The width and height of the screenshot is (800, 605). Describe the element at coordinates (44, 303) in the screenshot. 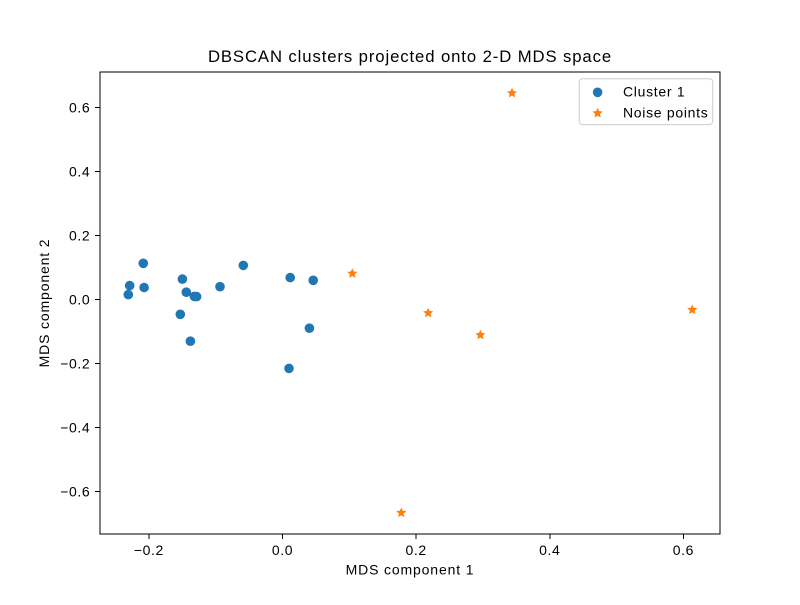

I see `svg-text: MDS component 2` at that location.